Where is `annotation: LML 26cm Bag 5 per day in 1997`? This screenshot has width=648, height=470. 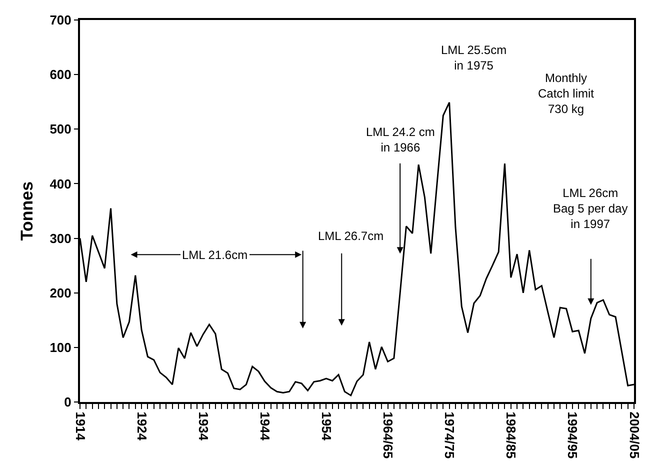
annotation: LML 26cm Bag 5 per day in 1997 is located at coordinates (590, 209).